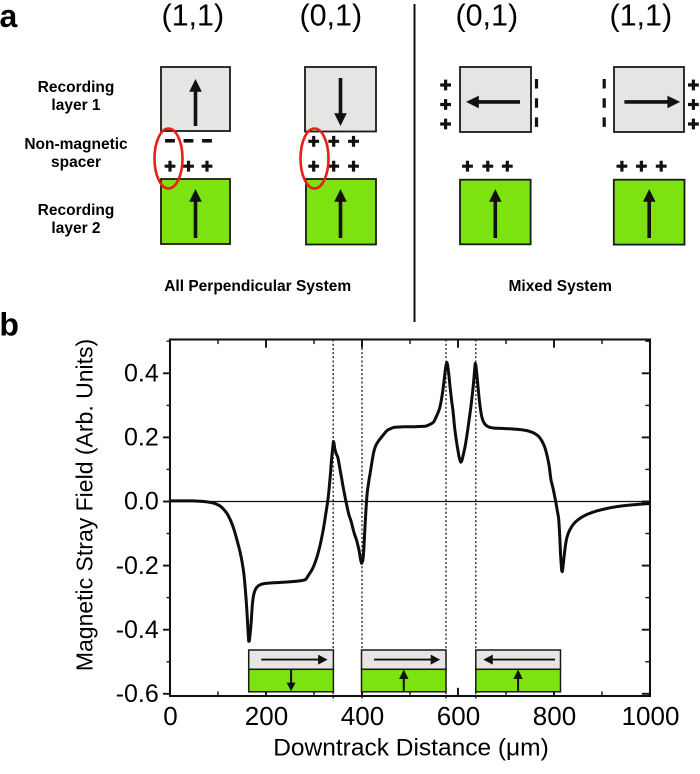 Image resolution: width=700 pixels, height=774 pixels. Describe the element at coordinates (9, 17) in the screenshot. I see `svg-text: a` at that location.